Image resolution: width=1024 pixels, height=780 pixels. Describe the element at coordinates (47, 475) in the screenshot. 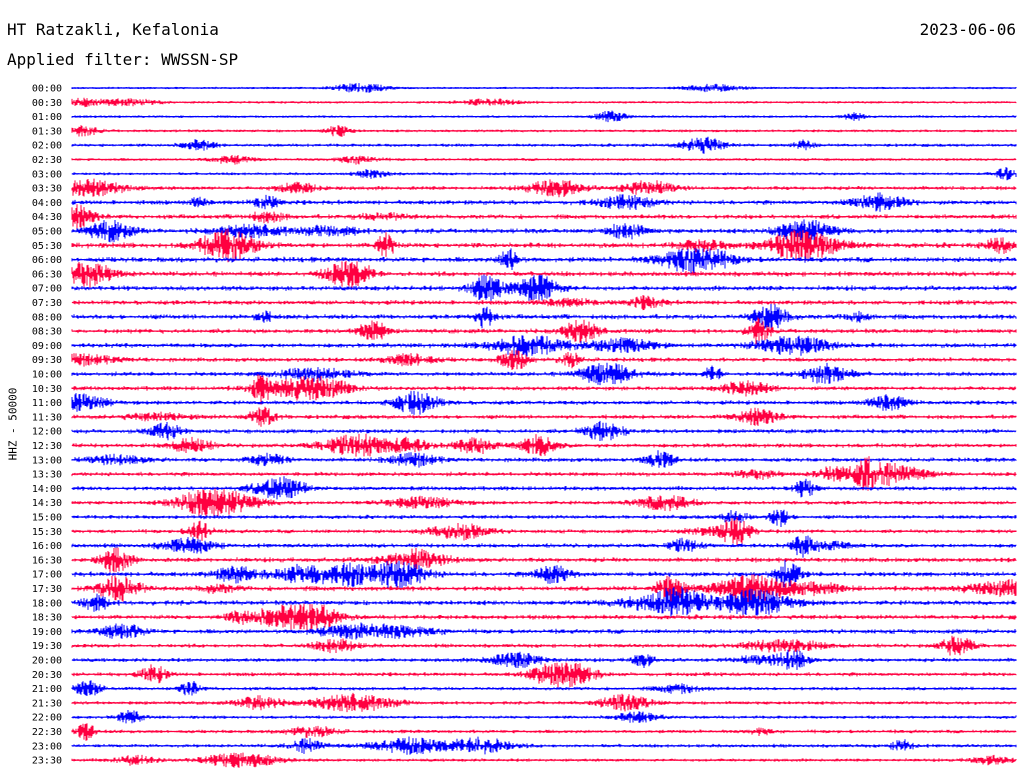

I see `row-time-label: 13:30` at that location.